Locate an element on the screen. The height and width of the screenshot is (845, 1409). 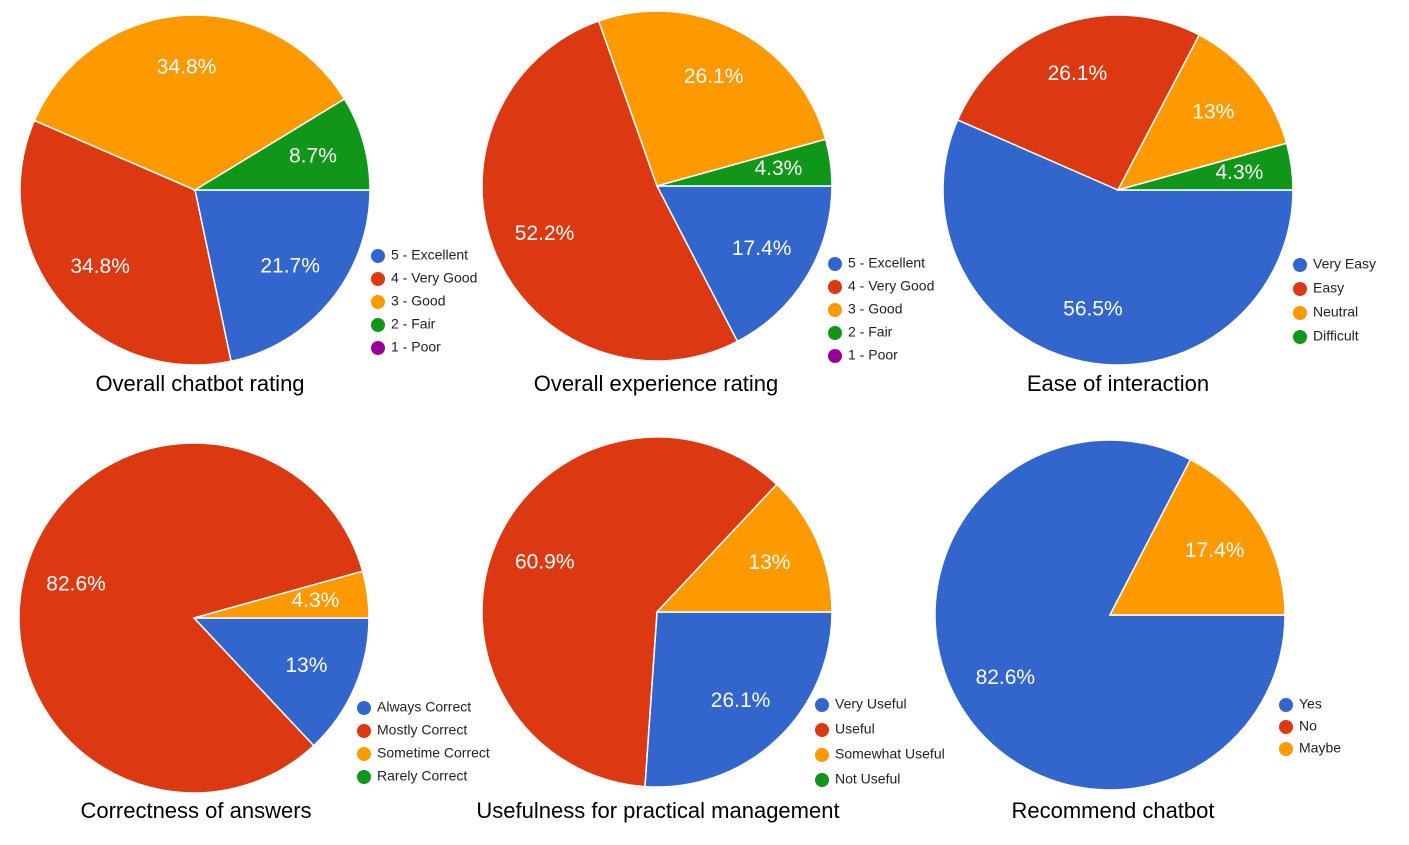
legend-label: Very Useful is located at coordinates (871, 704).